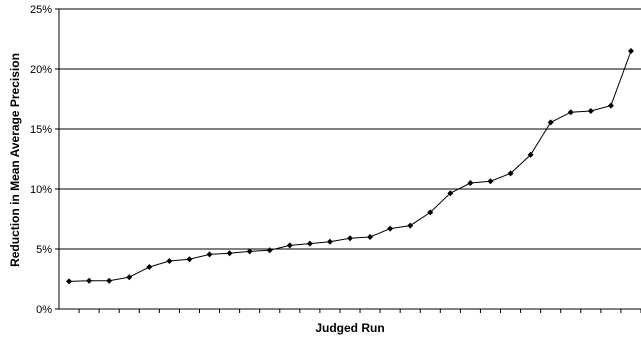 The height and width of the screenshot is (343, 641). Describe the element at coordinates (44, 250) in the screenshot. I see `y-tick-label: 5%` at that location.